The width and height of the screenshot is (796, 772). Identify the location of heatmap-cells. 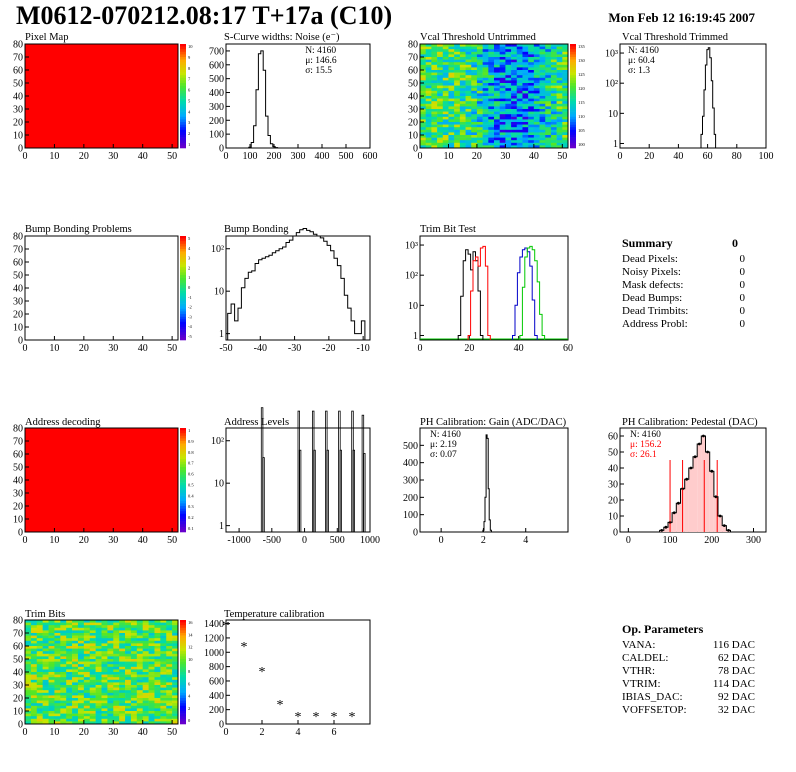
(102, 672).